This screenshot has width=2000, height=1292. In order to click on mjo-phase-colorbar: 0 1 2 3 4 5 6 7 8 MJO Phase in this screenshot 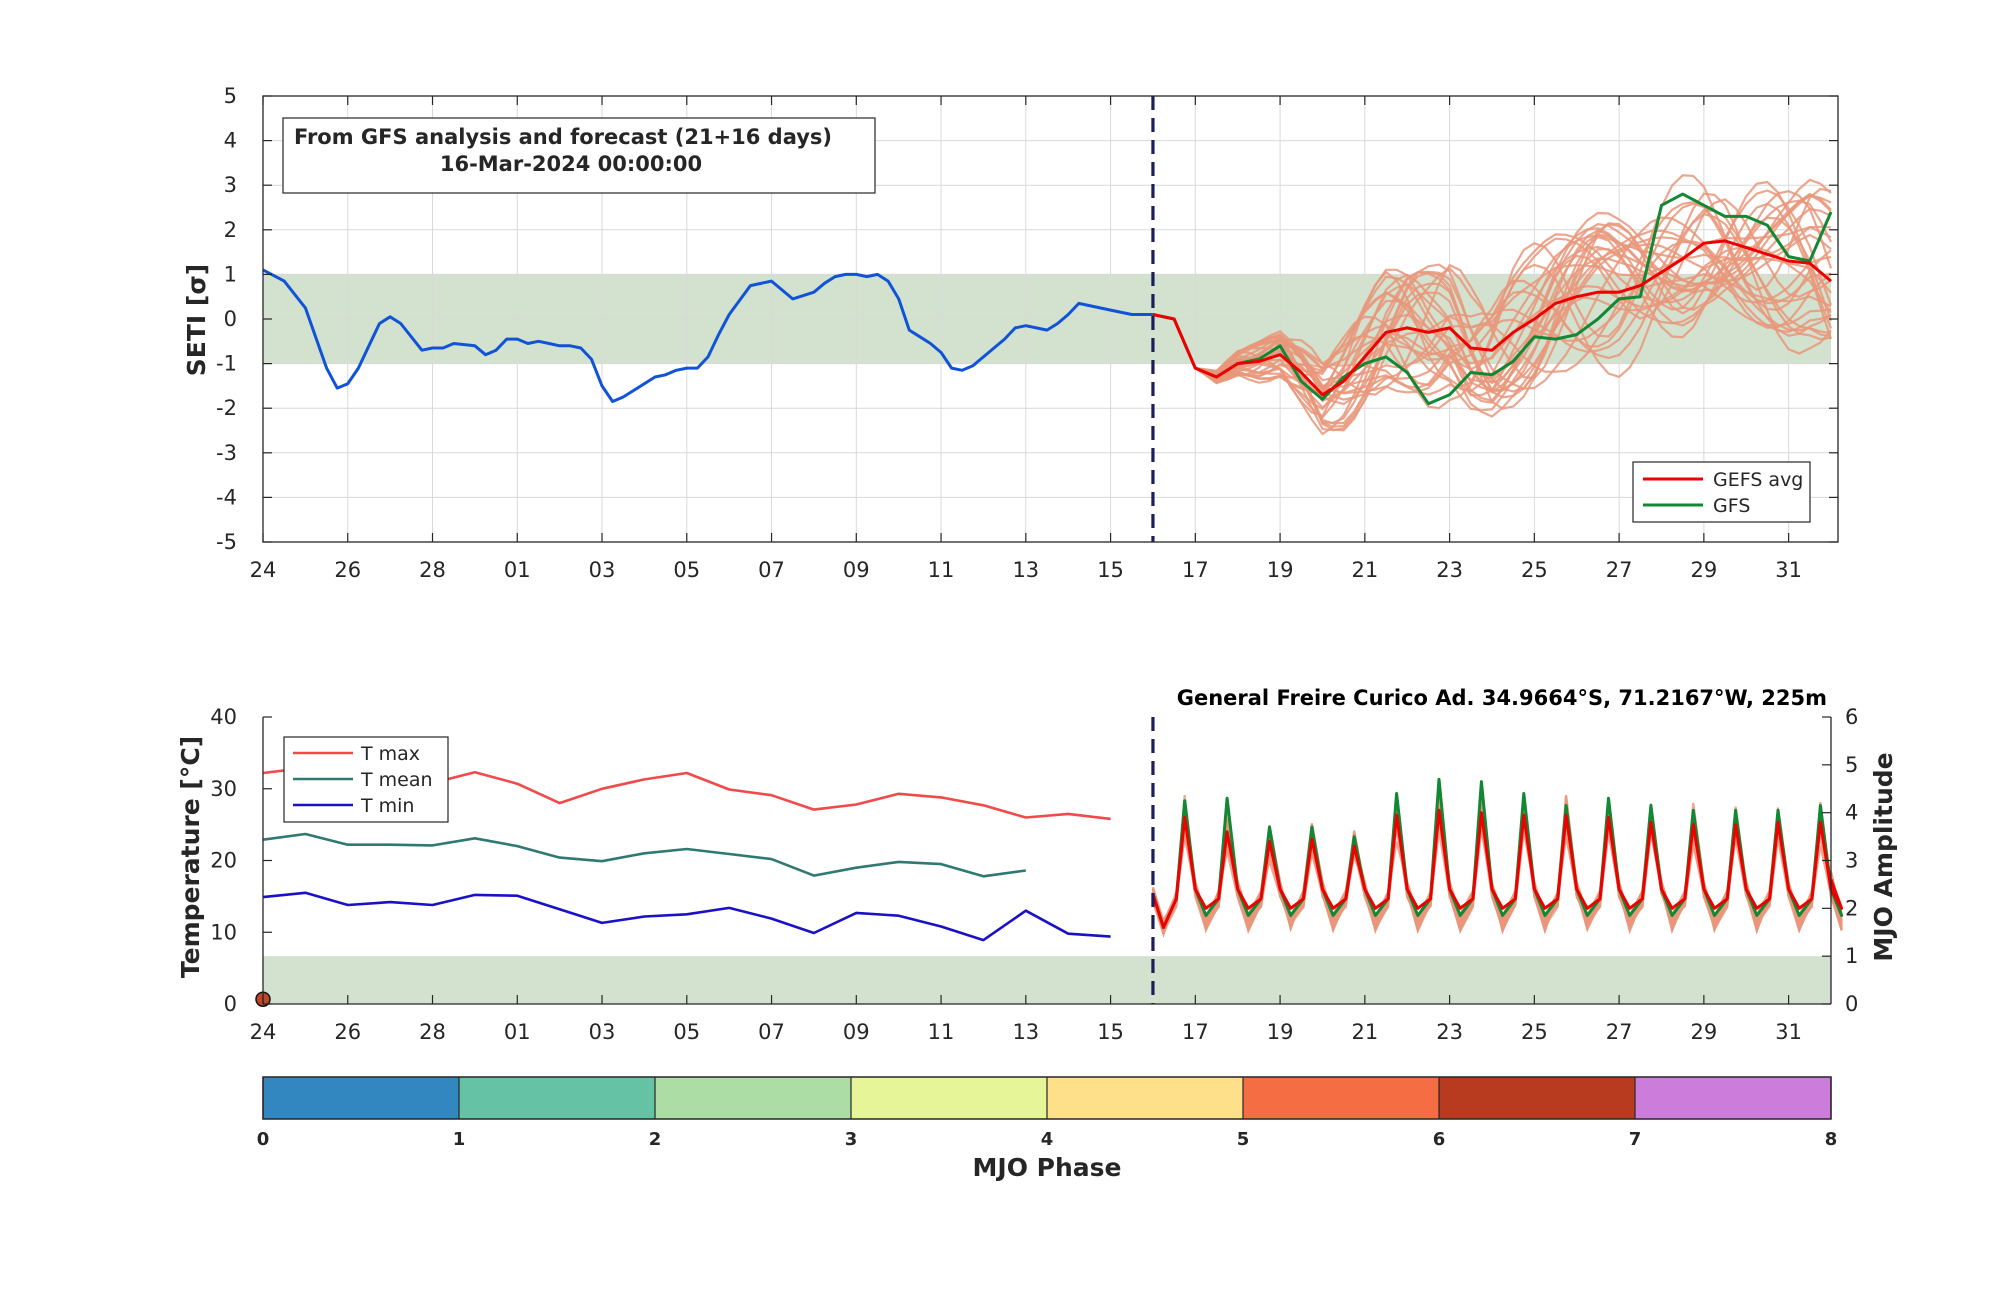, I will do `click(1047, 1129)`.